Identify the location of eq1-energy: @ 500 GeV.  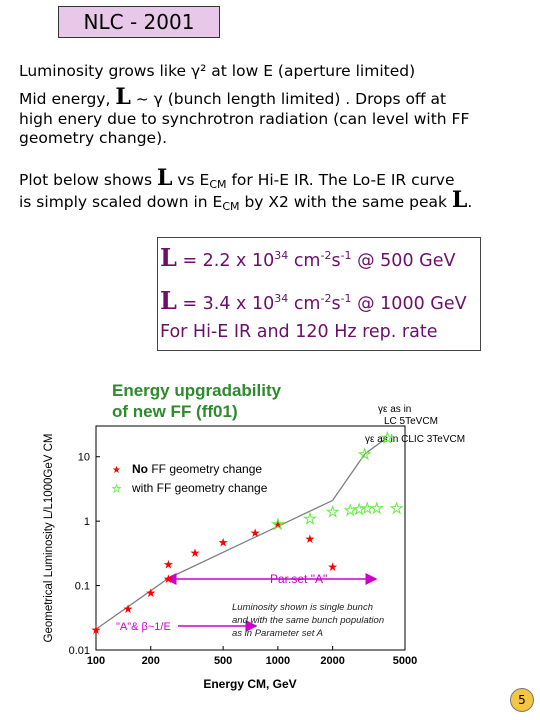
(403, 261).